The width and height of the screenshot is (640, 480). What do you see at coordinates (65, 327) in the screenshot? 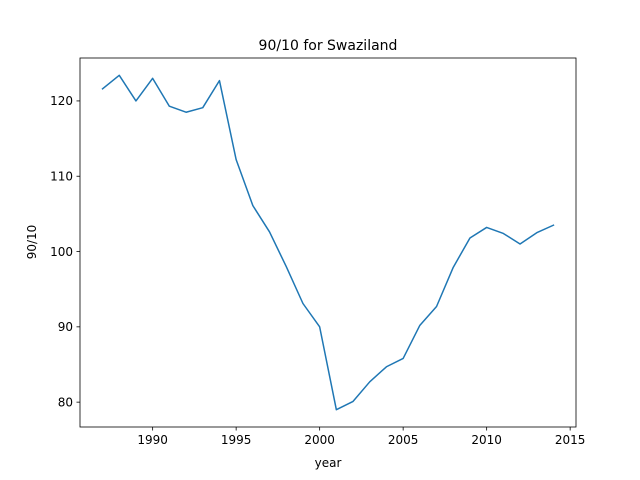
I see `y-tick-label-90: 90` at bounding box center [65, 327].